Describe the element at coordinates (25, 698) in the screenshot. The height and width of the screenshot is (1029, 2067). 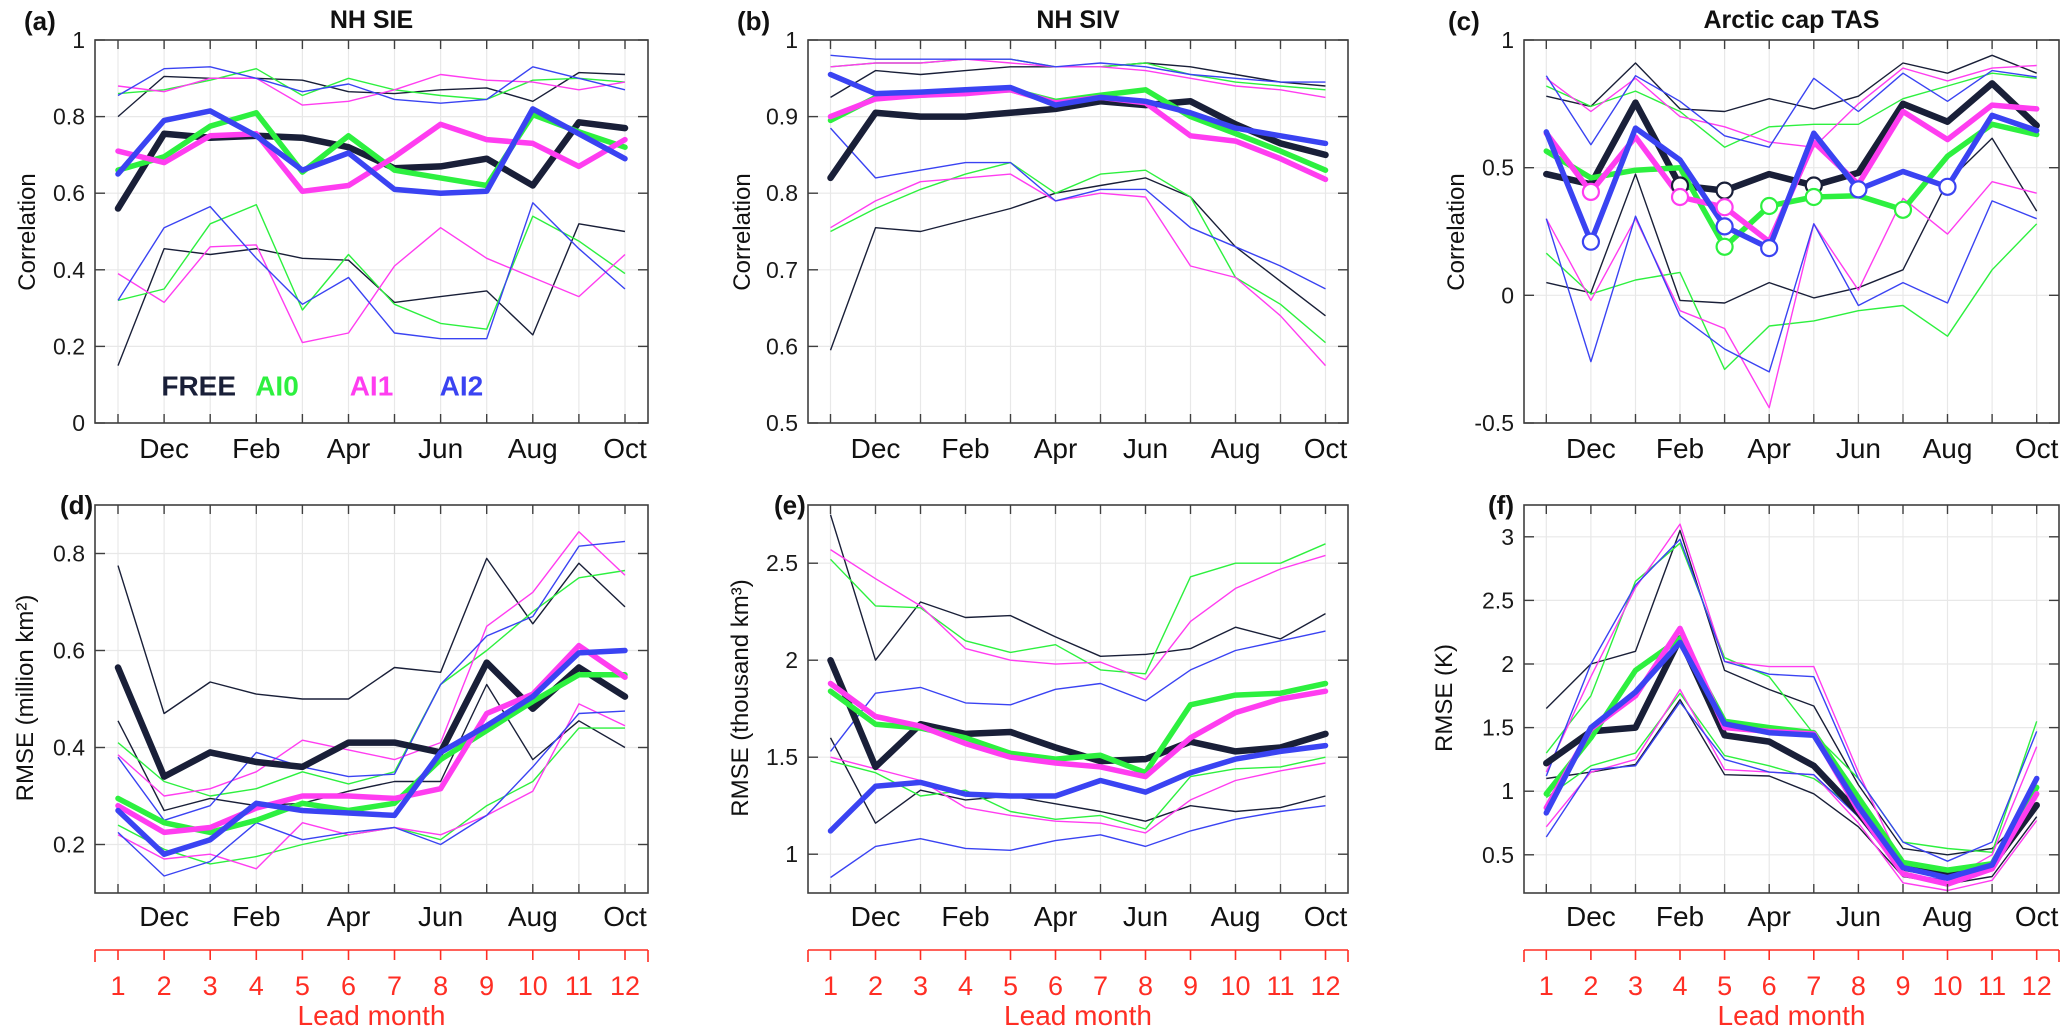
I see `panel-d-ylabel: RMSE (million km²)` at that location.